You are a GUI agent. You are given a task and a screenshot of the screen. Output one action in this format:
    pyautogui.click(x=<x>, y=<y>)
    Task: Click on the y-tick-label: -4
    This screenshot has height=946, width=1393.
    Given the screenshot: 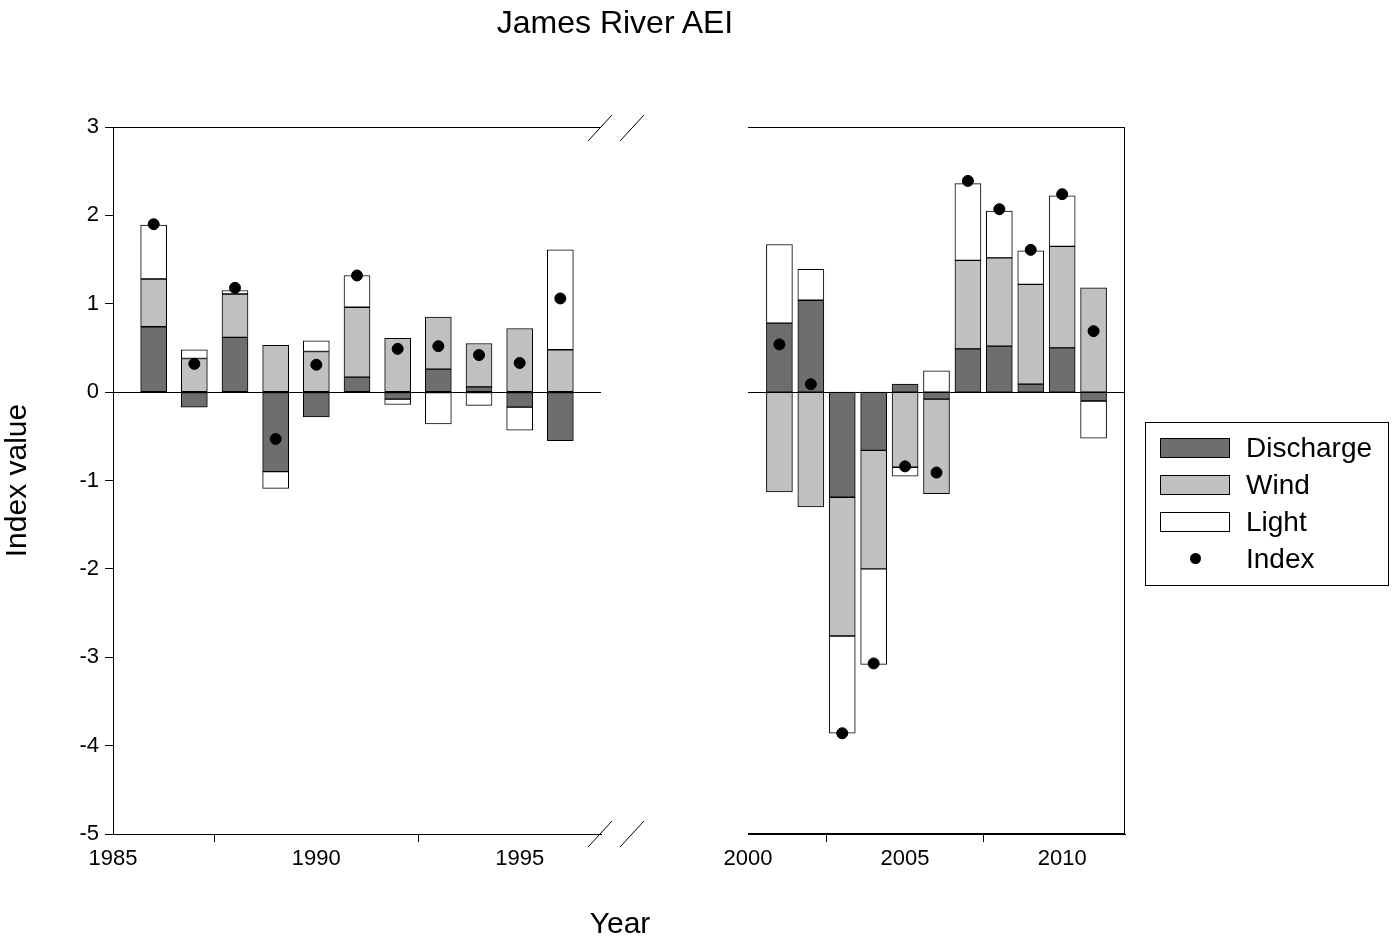 What is the action you would take?
    pyautogui.click(x=89, y=744)
    